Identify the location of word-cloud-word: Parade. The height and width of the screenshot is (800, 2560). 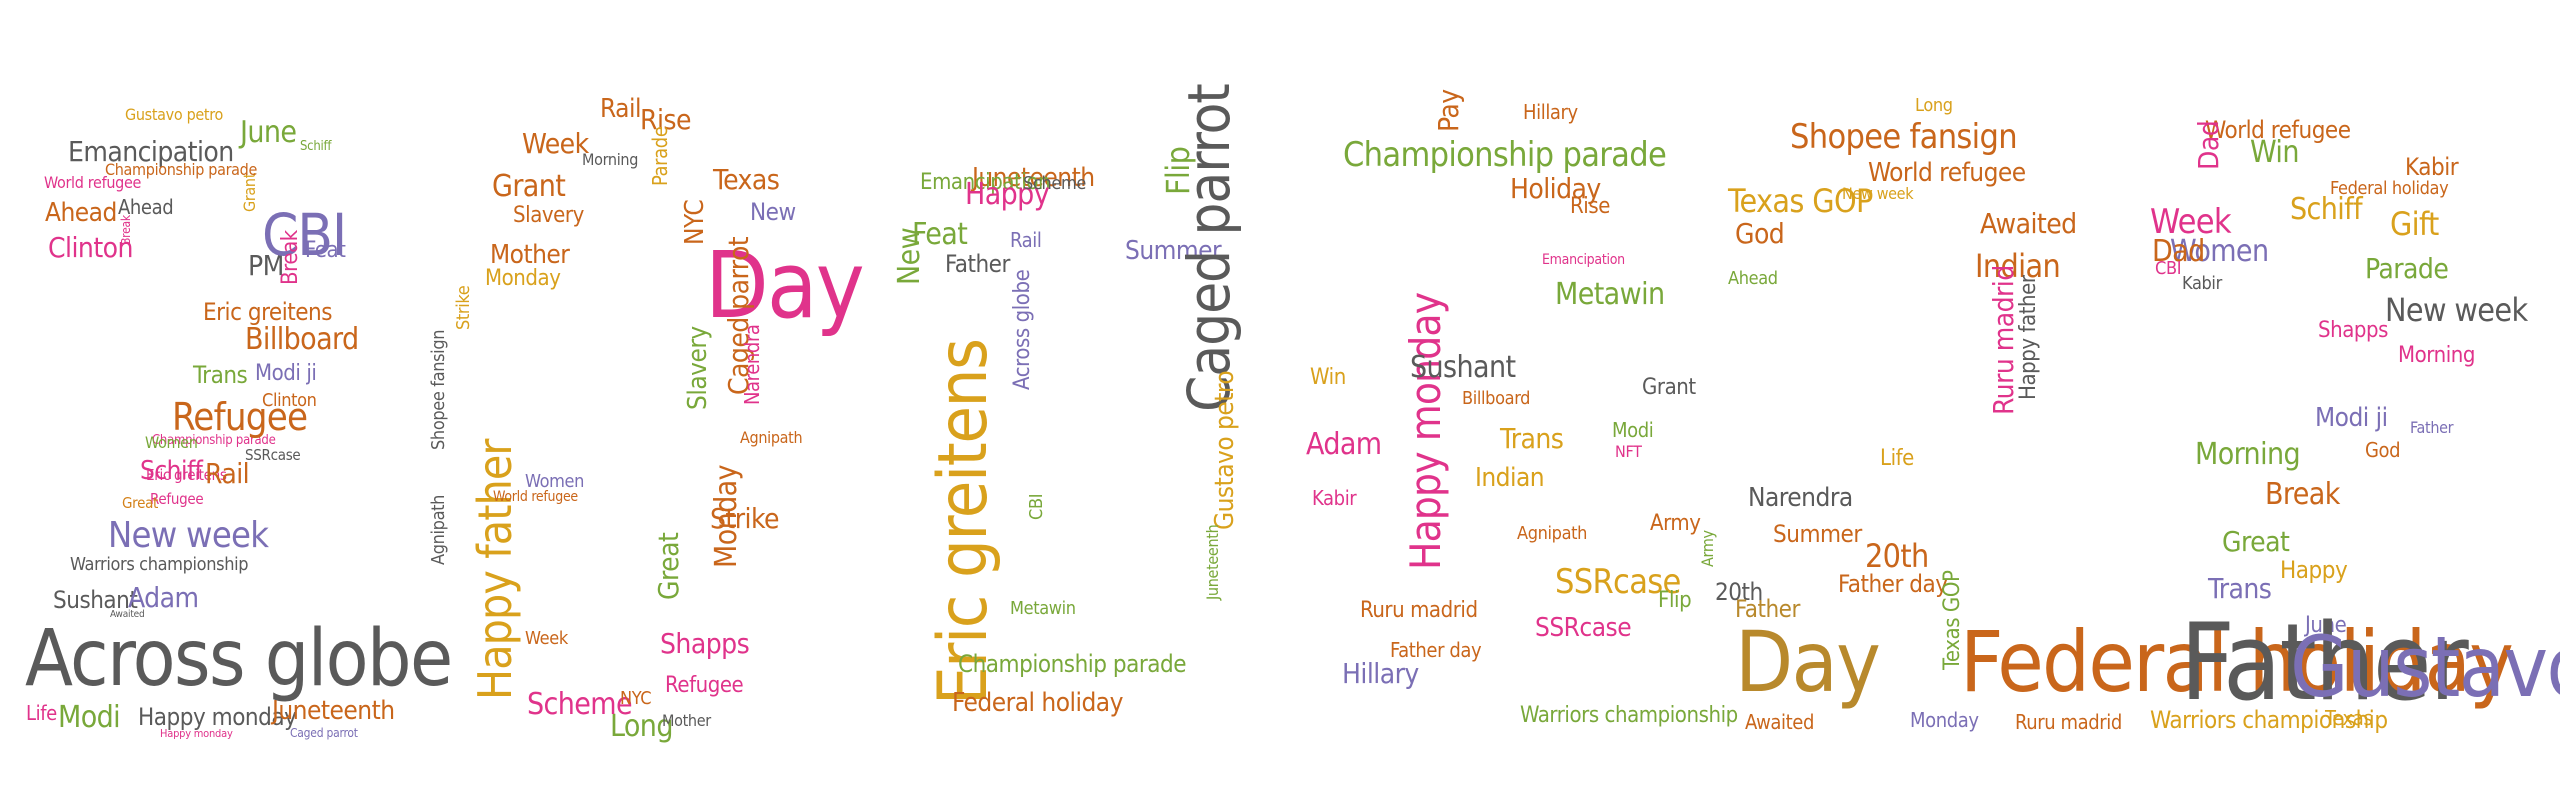
(660, 156).